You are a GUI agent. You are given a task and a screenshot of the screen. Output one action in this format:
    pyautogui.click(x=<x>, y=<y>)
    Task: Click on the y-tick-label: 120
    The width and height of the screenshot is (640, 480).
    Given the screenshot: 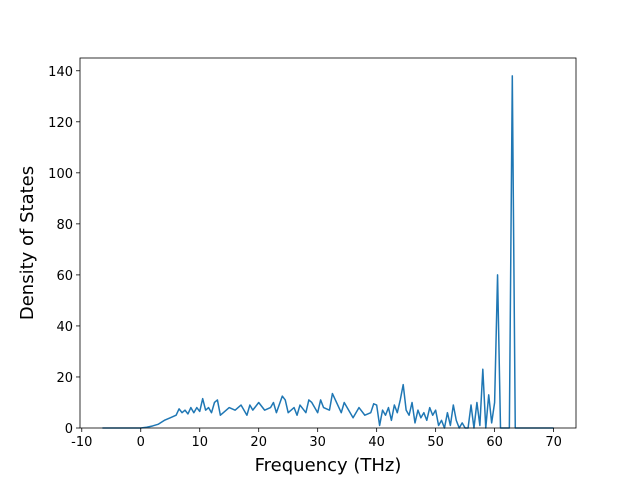 What is the action you would take?
    pyautogui.click(x=60, y=123)
    